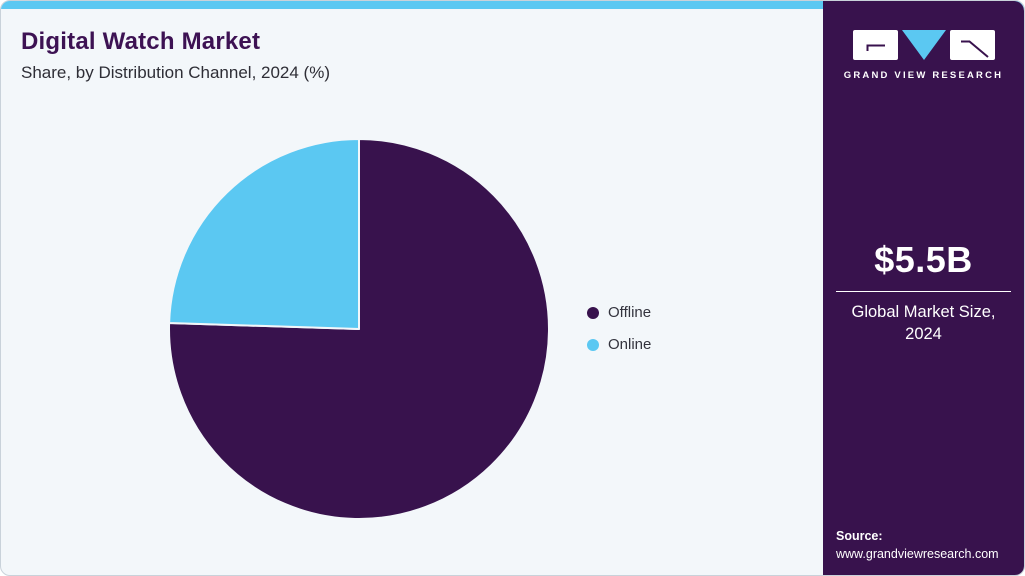 This screenshot has height=576, width=1025. I want to click on pie-slice-online, so click(264, 234).